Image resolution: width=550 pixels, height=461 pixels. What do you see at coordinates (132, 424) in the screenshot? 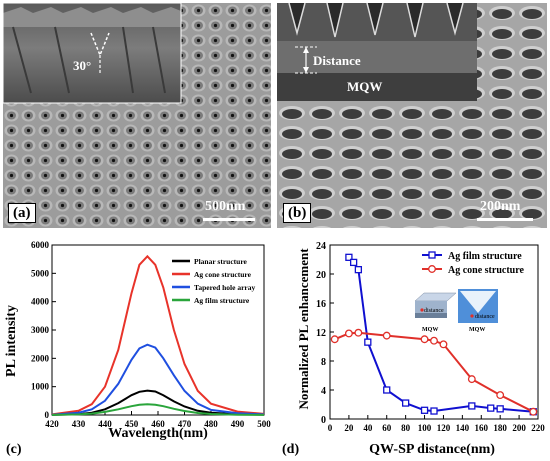
I see `x-tick-label-c: 450` at bounding box center [132, 424].